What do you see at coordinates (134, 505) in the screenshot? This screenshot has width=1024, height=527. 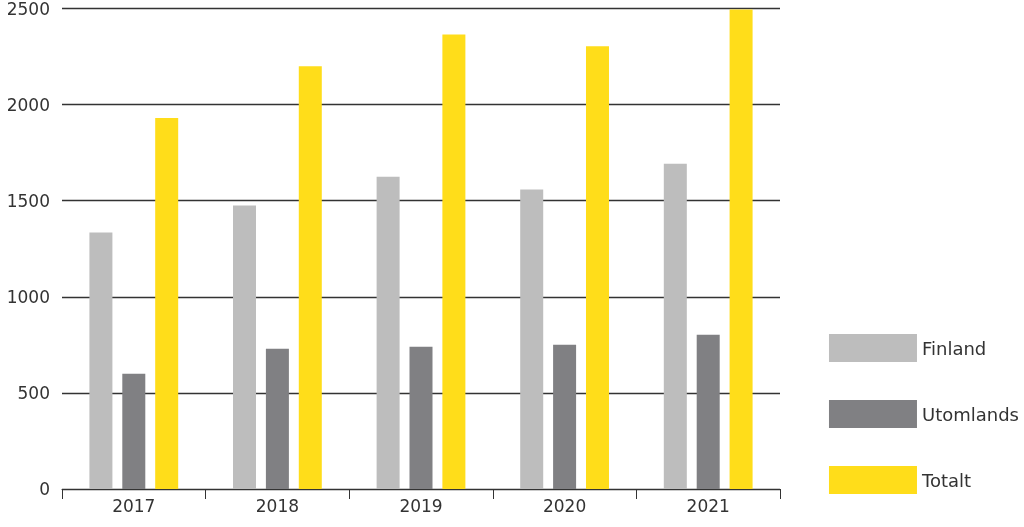 I see `x-tick-label: 2017` at bounding box center [134, 505].